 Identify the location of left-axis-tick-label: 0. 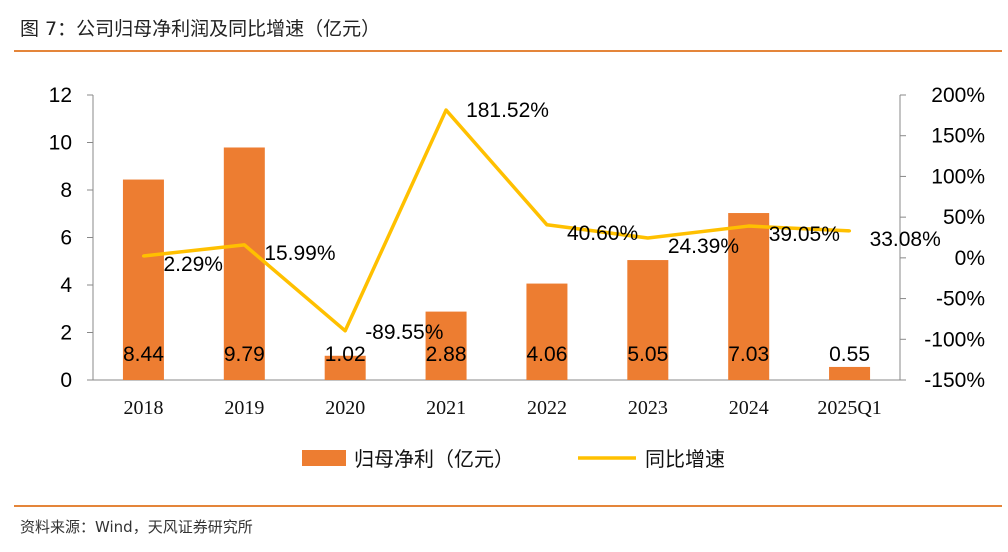
(66, 380).